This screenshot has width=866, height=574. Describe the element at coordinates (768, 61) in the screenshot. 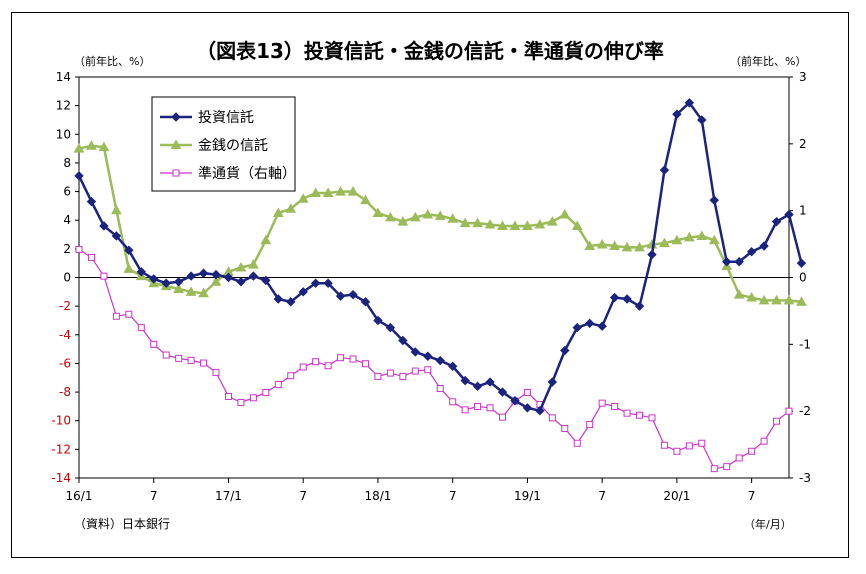

I see `right-axis-unit: （前年比、%）` at that location.